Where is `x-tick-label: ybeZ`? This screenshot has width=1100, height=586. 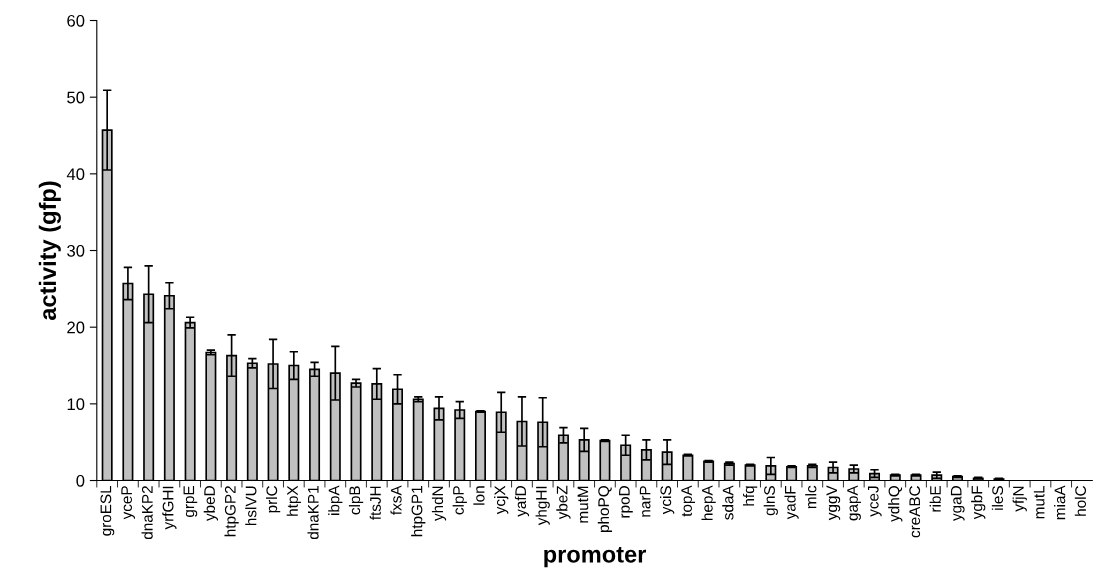
x-tick-label: ybeZ is located at coordinates (563, 502).